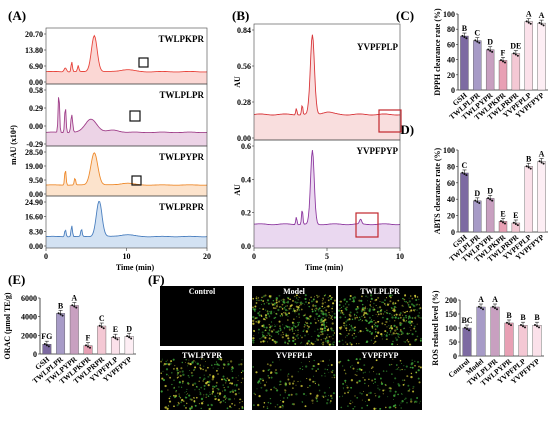 This screenshot has width=550, height=428. I want to click on significance-letter: C, so click(102, 318).